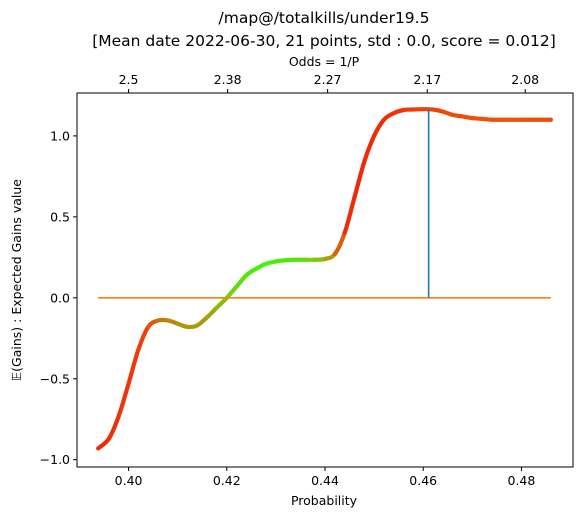  What do you see at coordinates (55, 378) in the screenshot?
I see `y-tick-label: −0.5` at bounding box center [55, 378].